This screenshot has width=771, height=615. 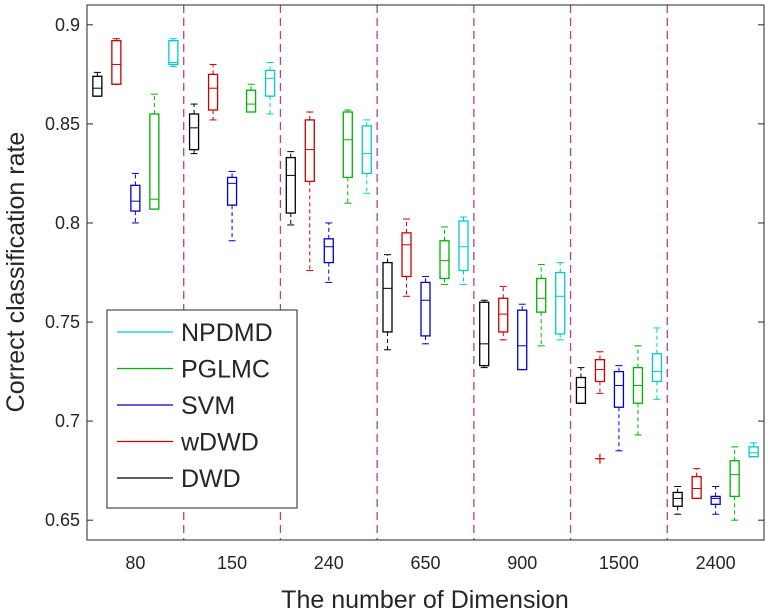 What do you see at coordinates (522, 563) in the screenshot?
I see `x-tick-label: 900` at bounding box center [522, 563].